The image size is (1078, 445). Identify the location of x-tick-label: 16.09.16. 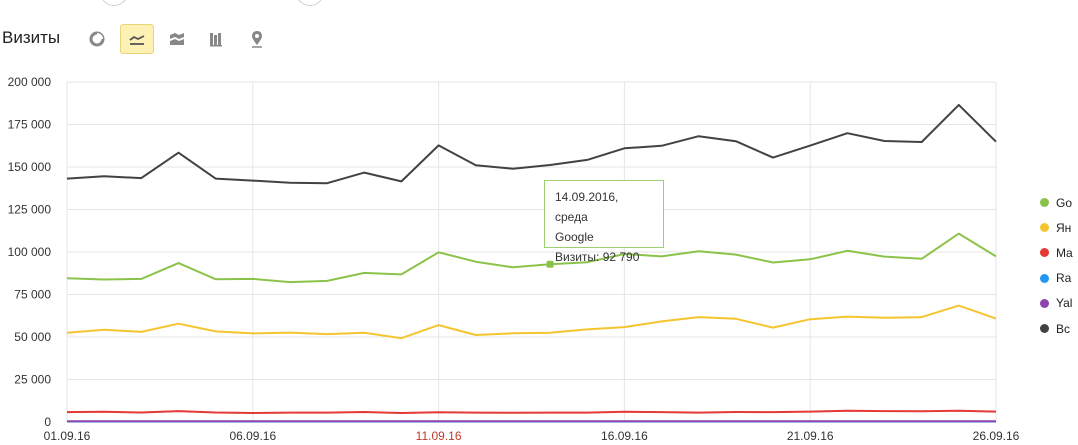
(624, 436).